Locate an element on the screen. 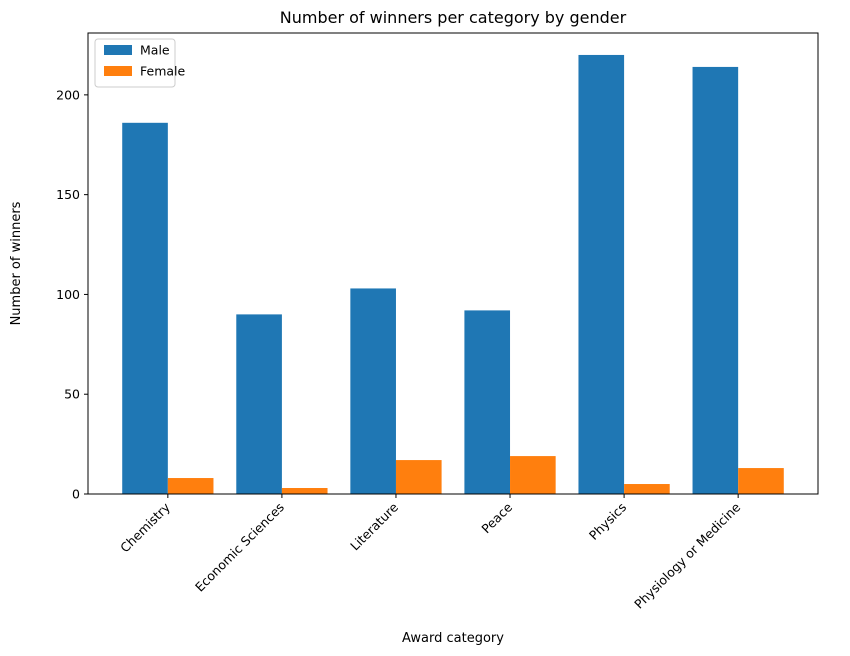 The image size is (850, 656). x-axis-label: Award category is located at coordinates (453, 638).